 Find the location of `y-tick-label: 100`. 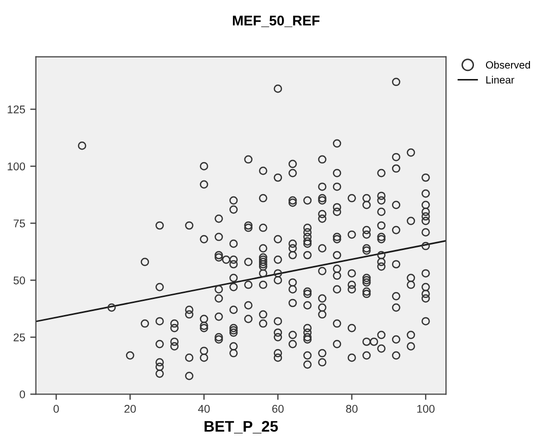

y-tick-label: 100 is located at coordinates (17, 166).